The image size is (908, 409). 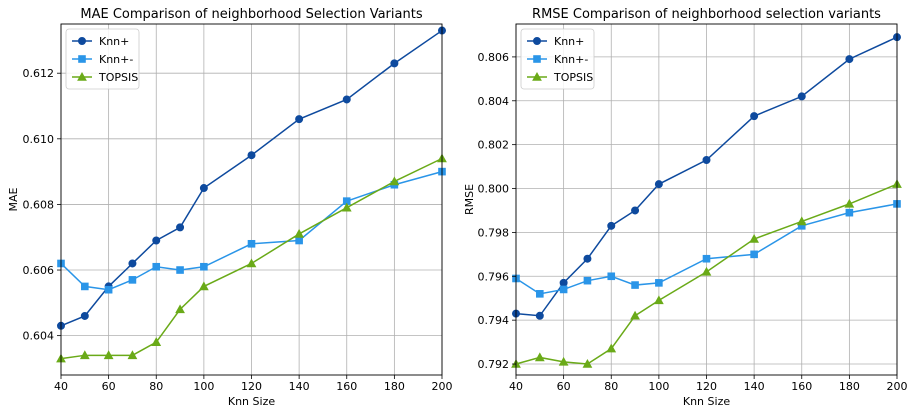 I want to click on y-axis: 0.604 0.606 0.608 0.610 0.612, so click(x=42, y=205).